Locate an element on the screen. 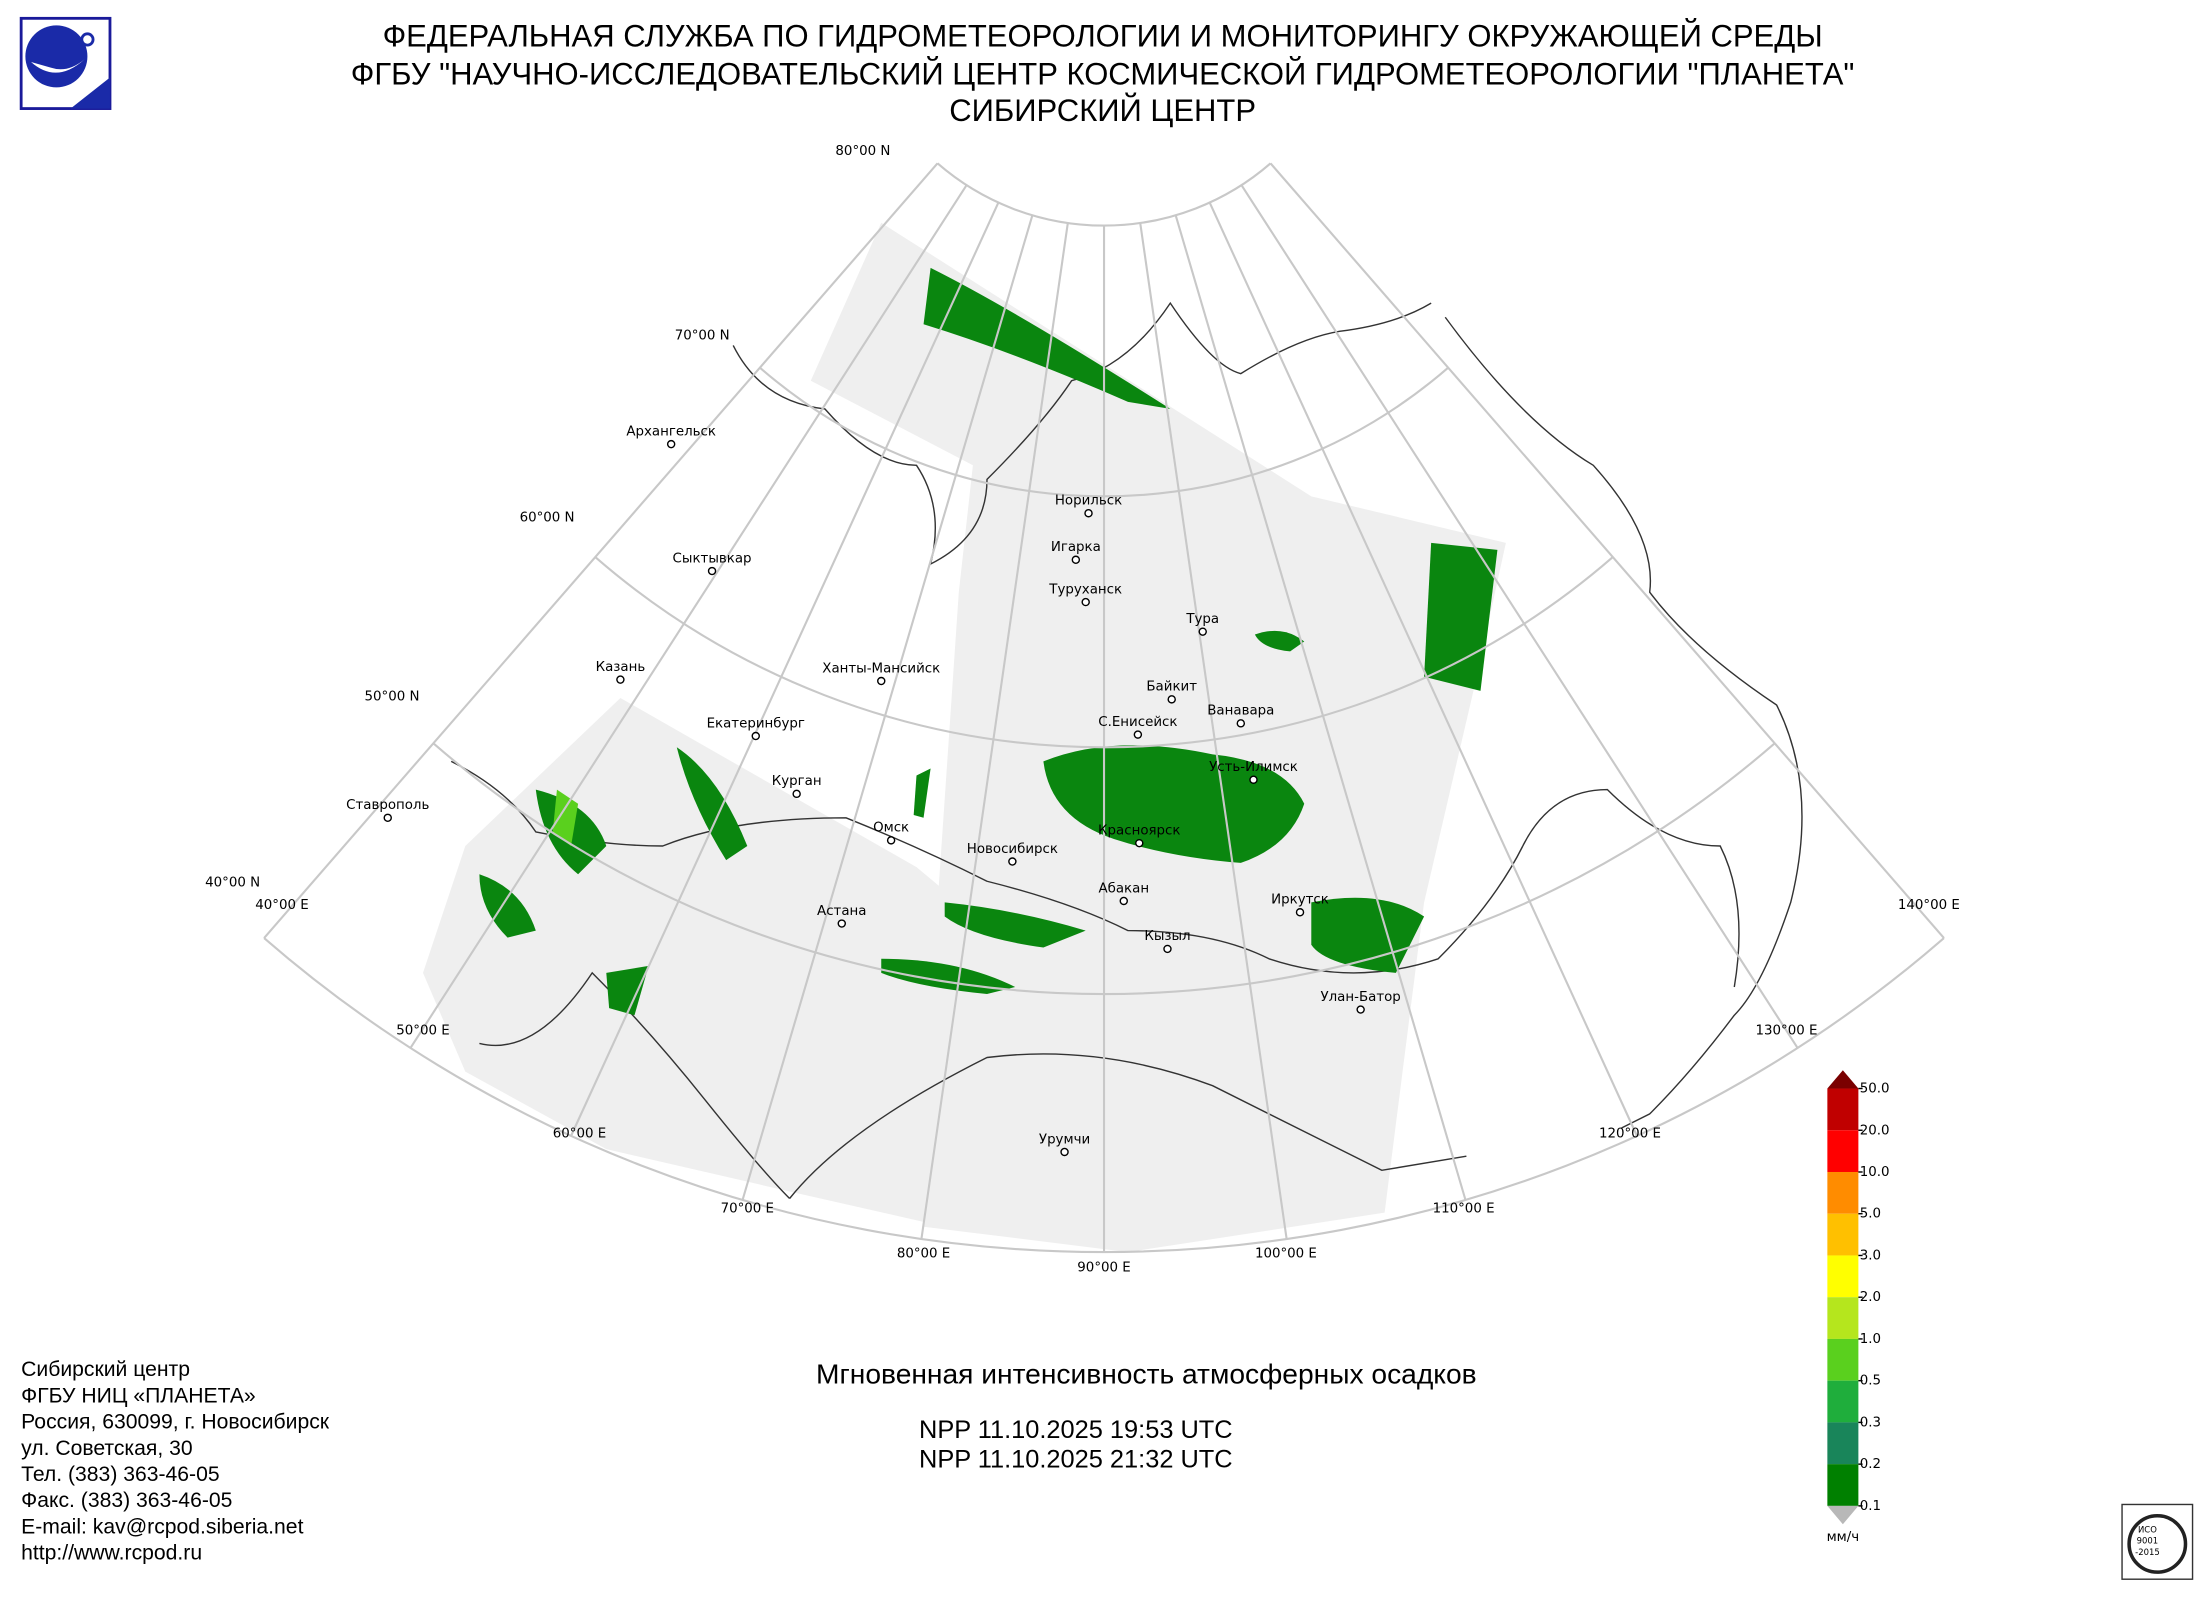 This screenshot has width=2200, height=1600. city-label: Тура is located at coordinates (1202, 619).